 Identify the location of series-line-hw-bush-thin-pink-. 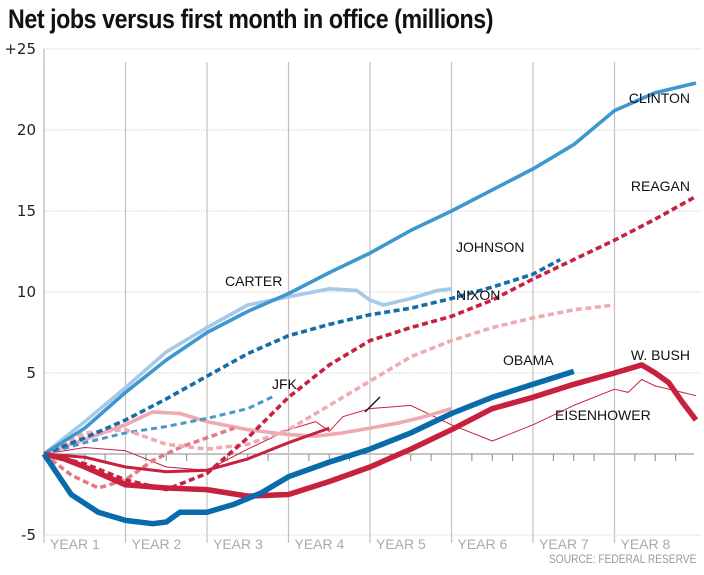
(248, 431).